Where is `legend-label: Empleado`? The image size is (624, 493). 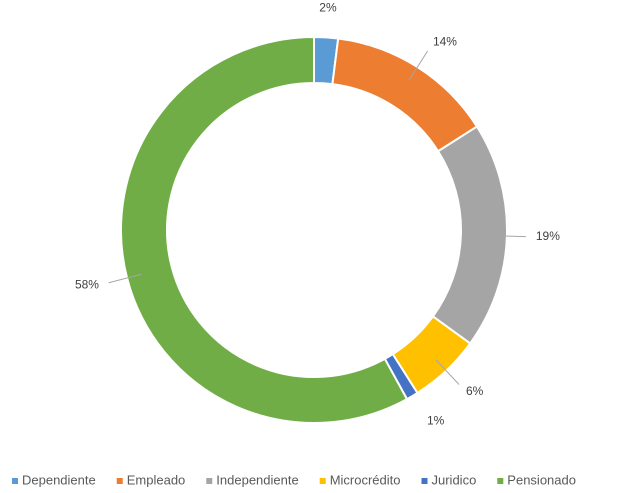 legend-label: Empleado is located at coordinates (156, 479).